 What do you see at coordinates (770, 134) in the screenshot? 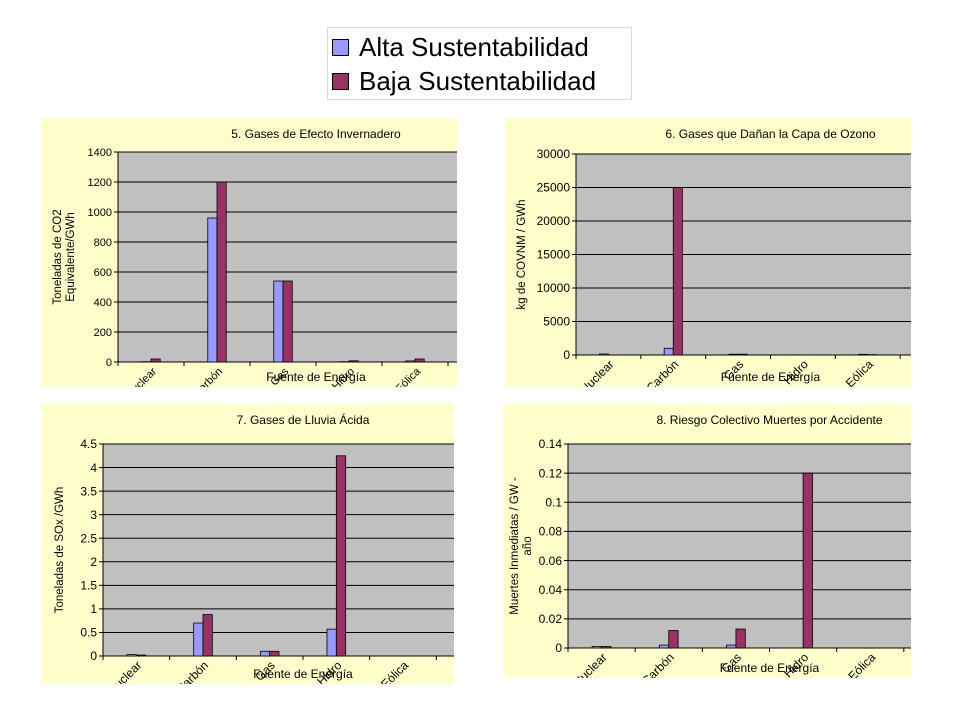
I see `chart-title: 6. Gases que Dañan la Capa de Ozono` at bounding box center [770, 134].